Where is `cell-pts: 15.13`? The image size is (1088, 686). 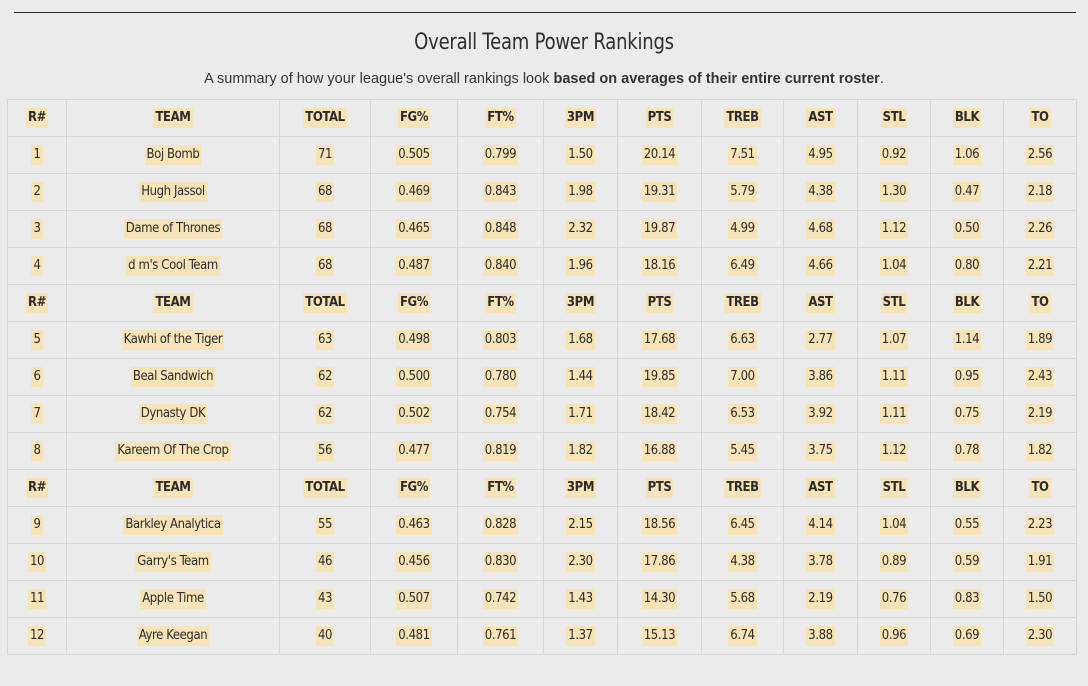 cell-pts: 15.13 is located at coordinates (659, 636).